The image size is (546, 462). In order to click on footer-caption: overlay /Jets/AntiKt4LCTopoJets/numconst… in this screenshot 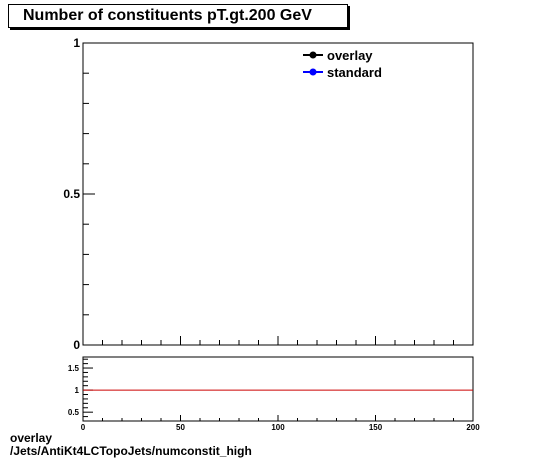, I will do `click(131, 445)`.